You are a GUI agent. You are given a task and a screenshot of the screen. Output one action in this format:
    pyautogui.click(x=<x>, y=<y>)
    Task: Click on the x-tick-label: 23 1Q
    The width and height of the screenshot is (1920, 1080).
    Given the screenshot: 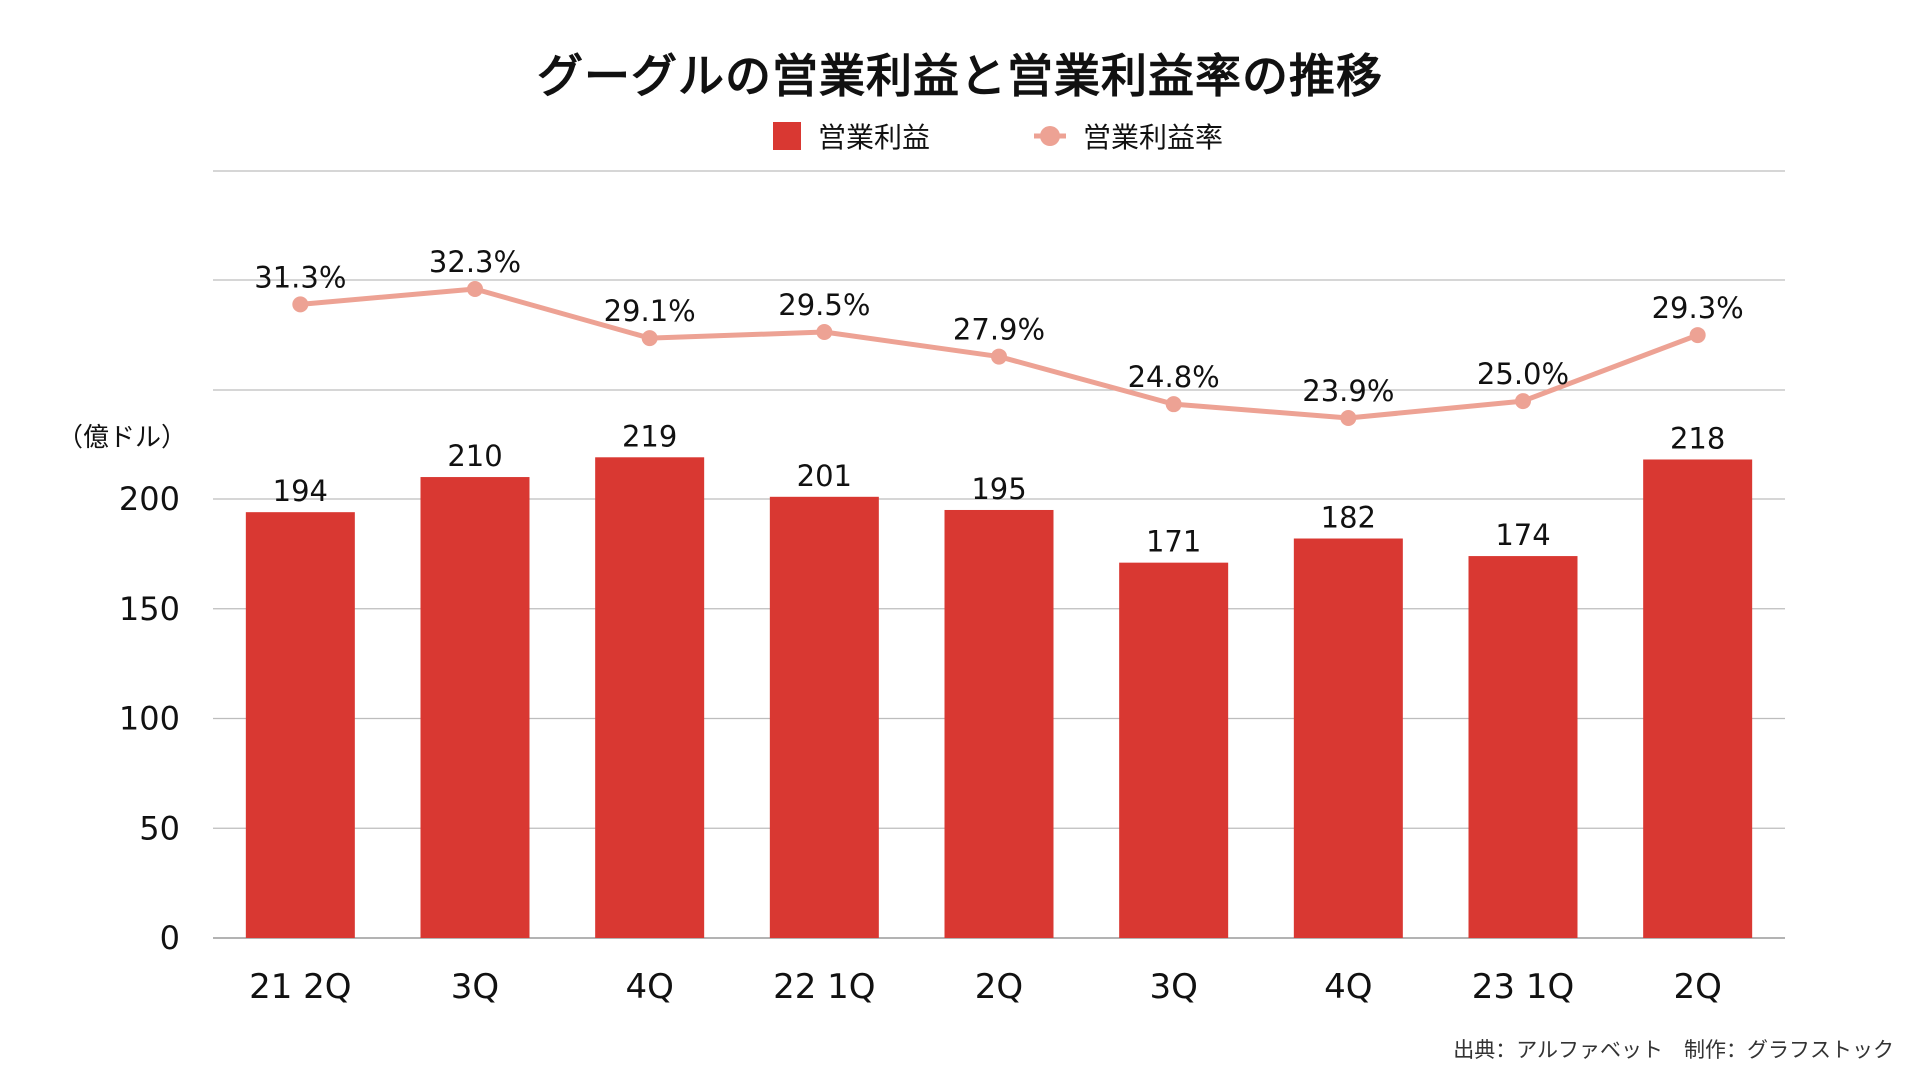 What is the action you would take?
    pyautogui.click(x=1523, y=987)
    